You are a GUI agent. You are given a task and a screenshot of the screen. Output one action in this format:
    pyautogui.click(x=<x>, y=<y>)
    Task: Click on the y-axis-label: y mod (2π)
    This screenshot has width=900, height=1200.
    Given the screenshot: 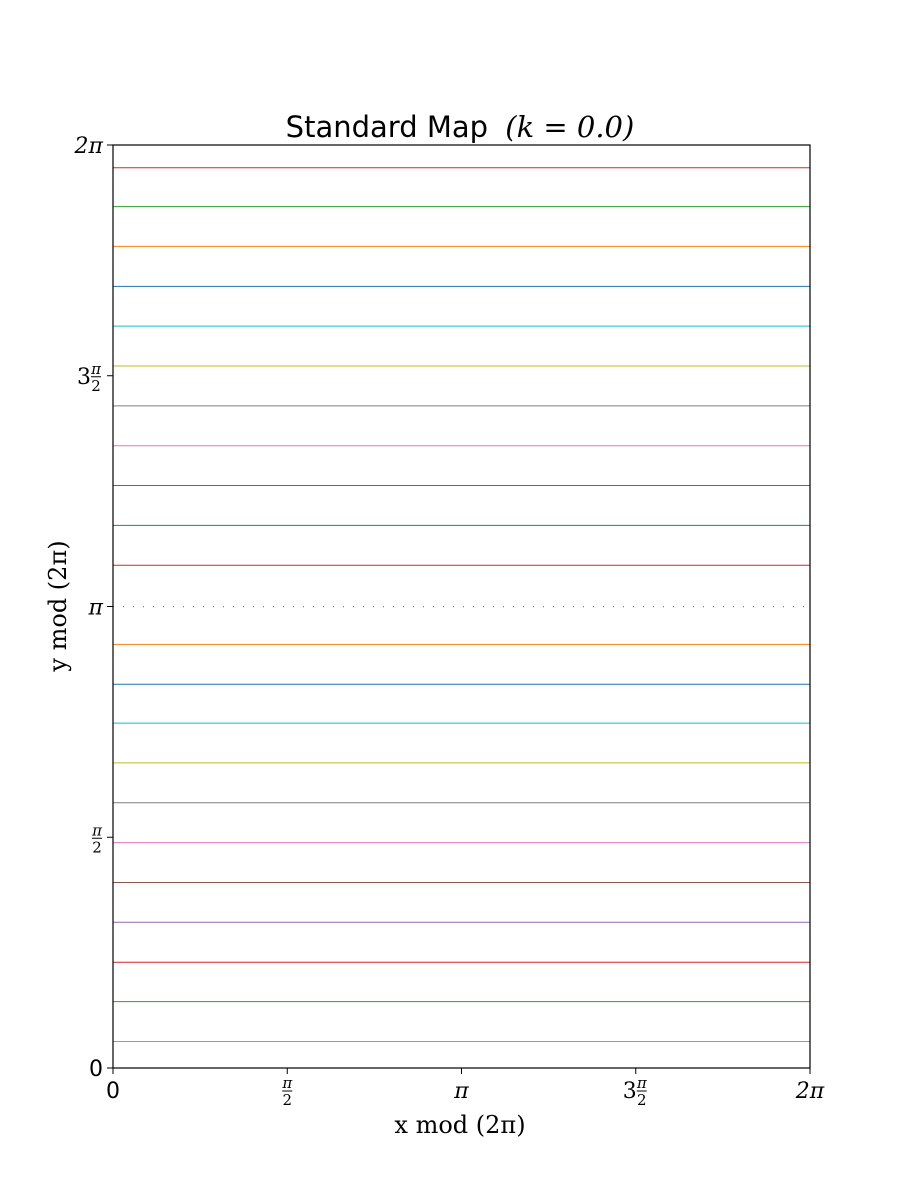 What is the action you would take?
    pyautogui.click(x=58, y=606)
    